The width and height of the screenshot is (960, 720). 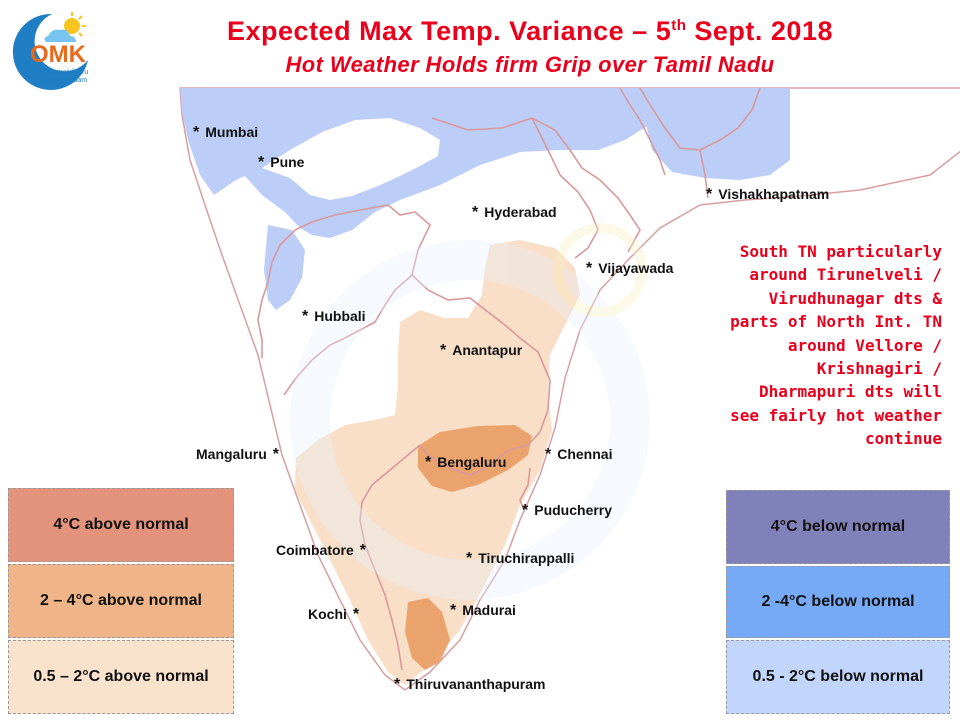 I want to click on logo-brand-text: OMK, so click(x=58, y=54).